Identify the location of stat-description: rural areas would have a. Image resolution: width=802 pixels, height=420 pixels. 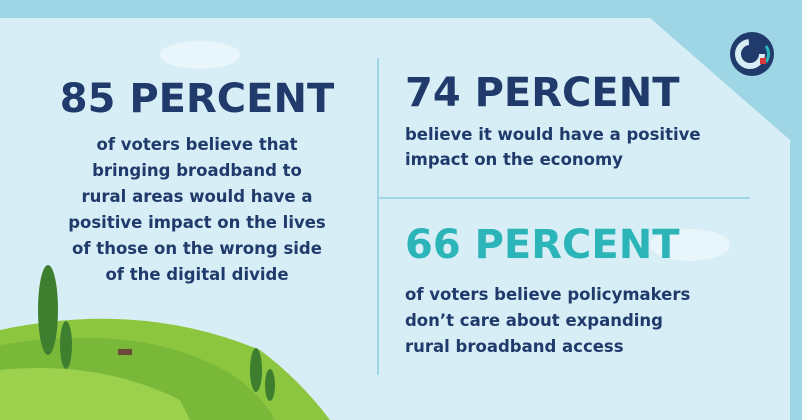
(197, 196).